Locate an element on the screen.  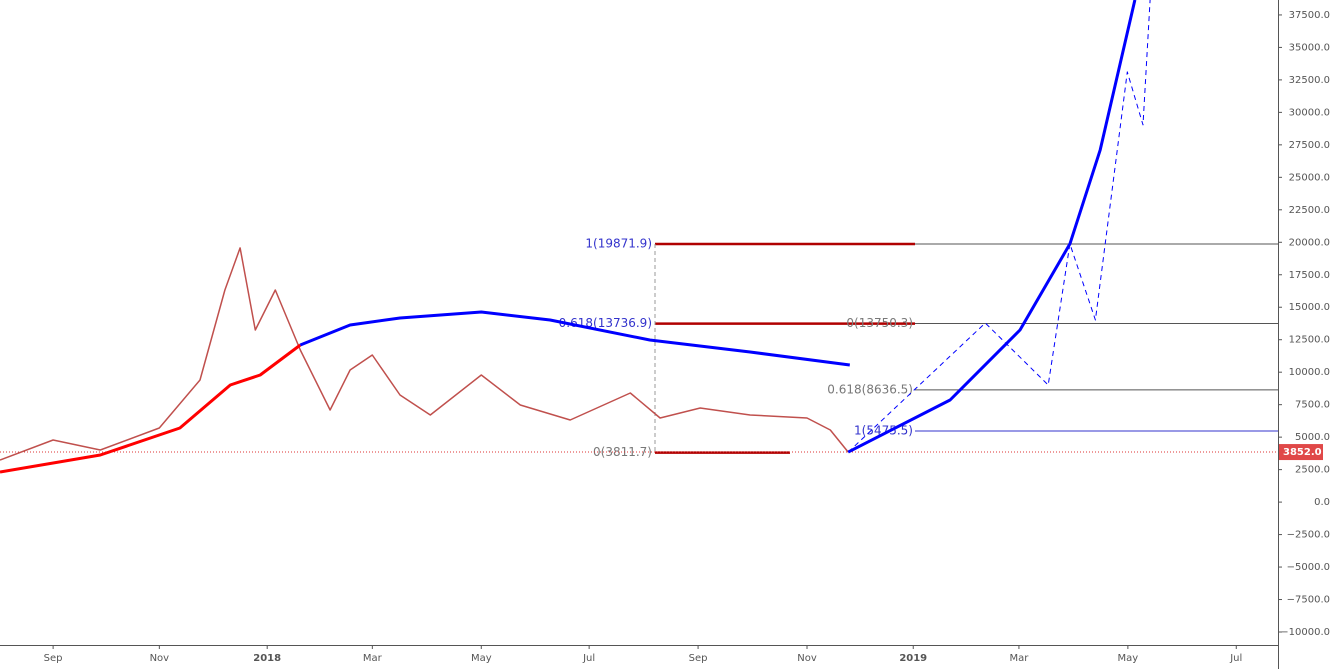
fib-label: 1(19871.9) is located at coordinates (618, 243).